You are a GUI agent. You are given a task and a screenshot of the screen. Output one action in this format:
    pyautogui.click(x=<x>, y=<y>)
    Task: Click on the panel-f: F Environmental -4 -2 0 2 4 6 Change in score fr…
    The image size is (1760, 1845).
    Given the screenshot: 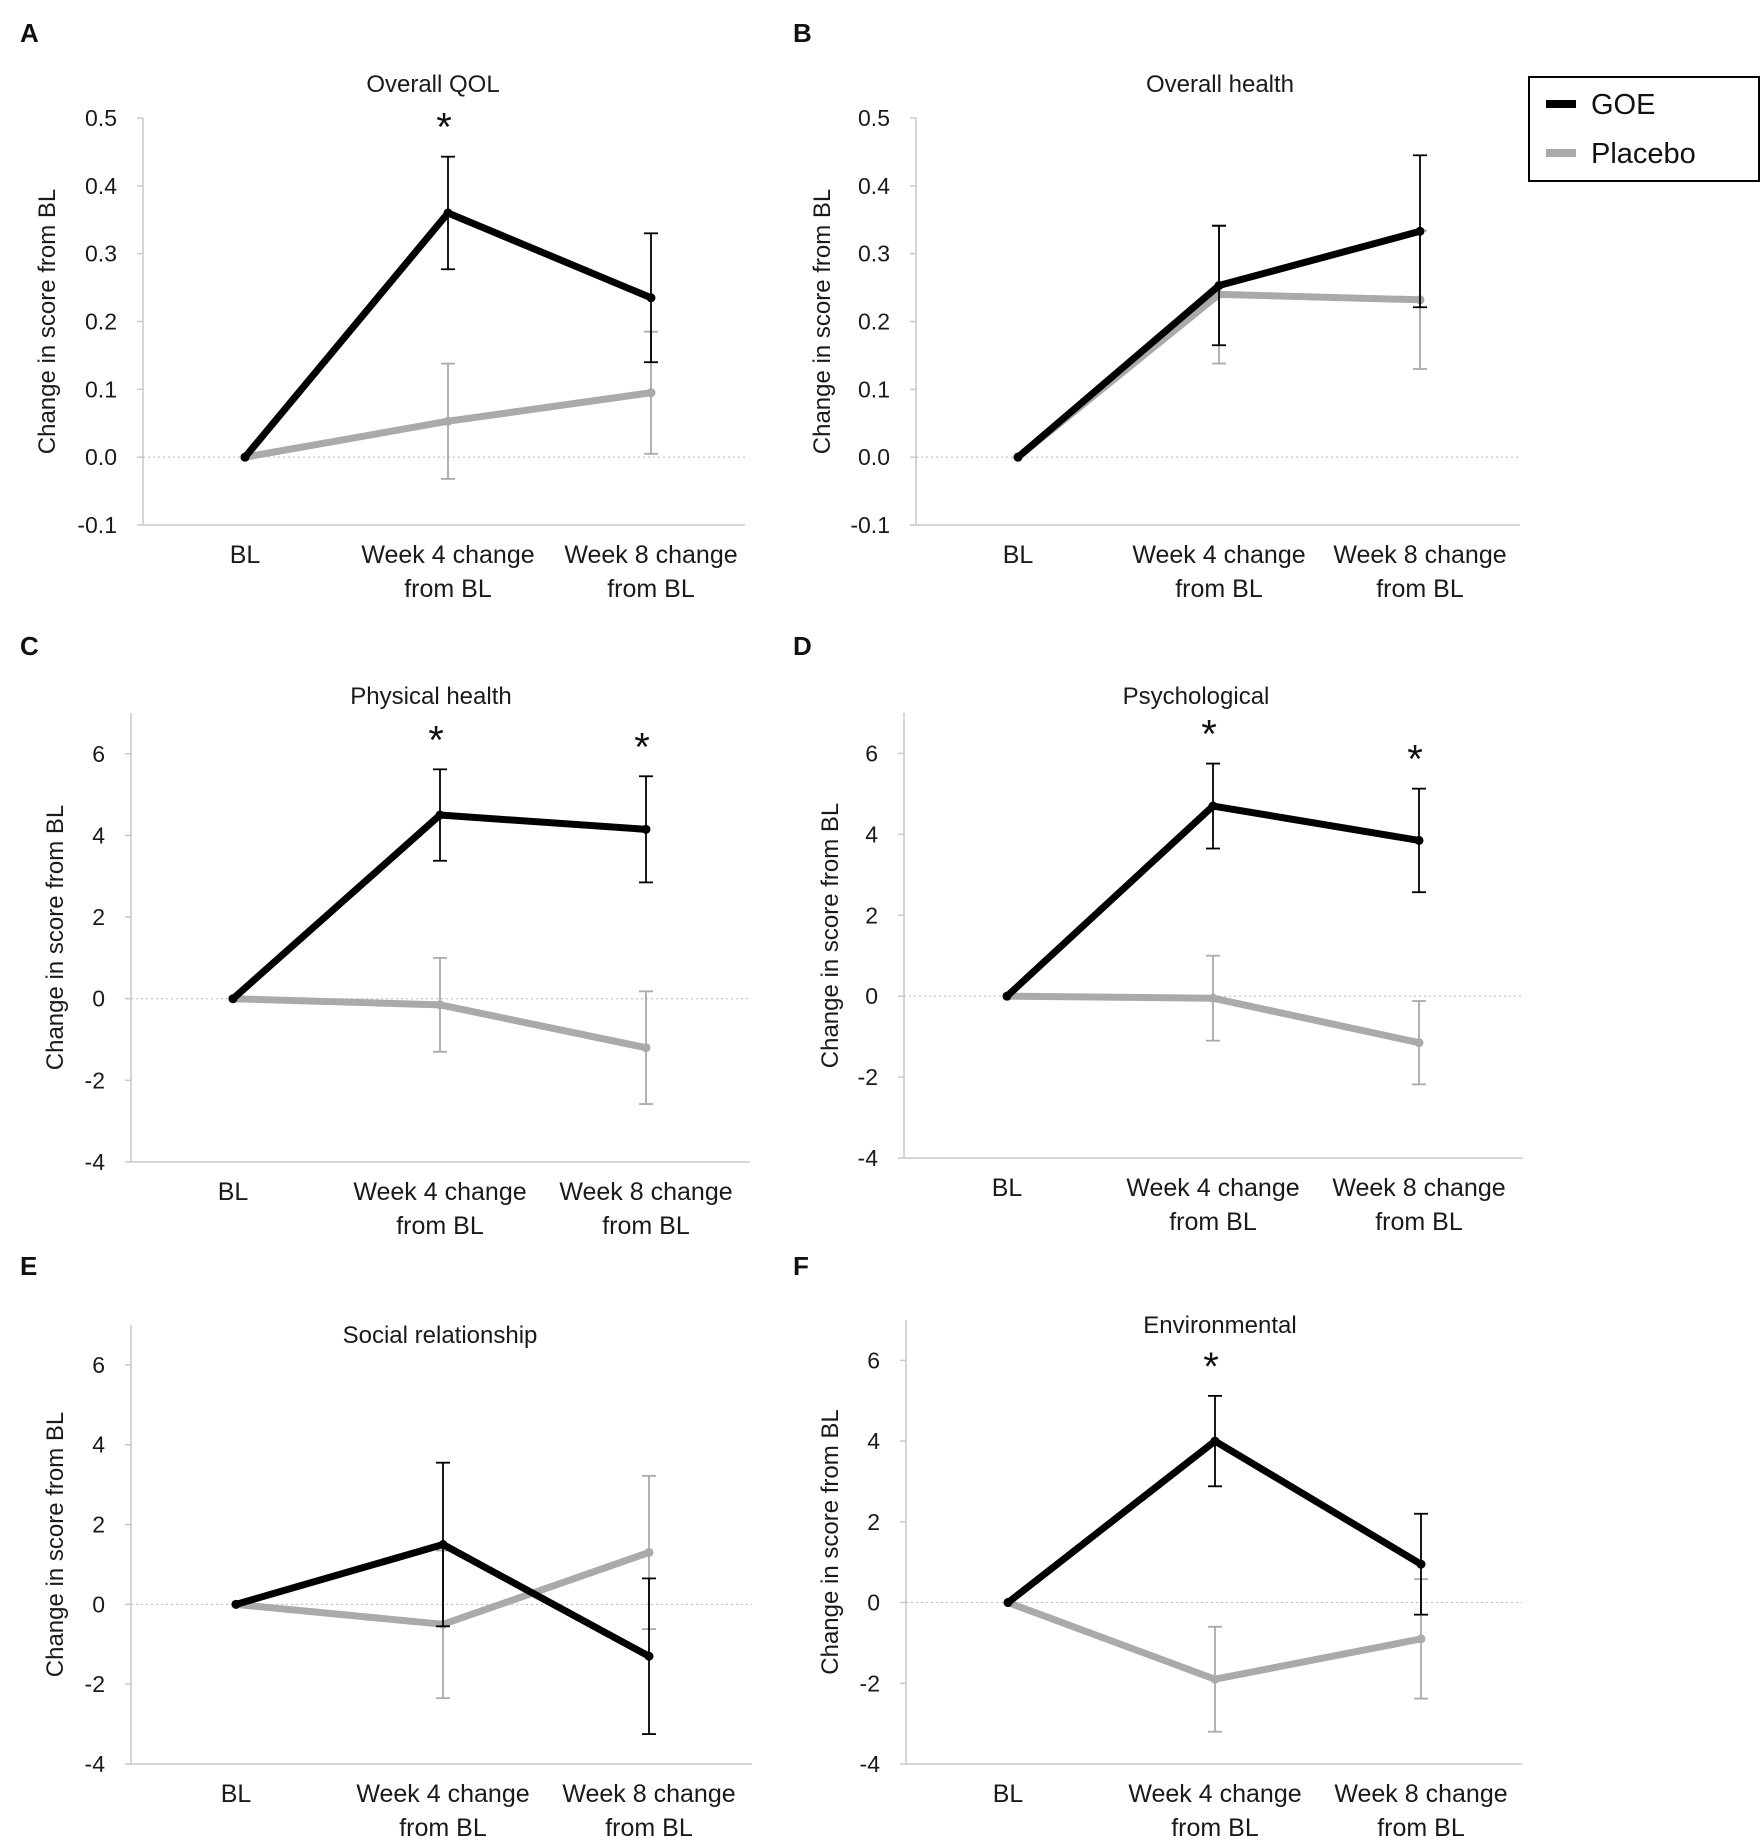 What is the action you would take?
    pyautogui.click(x=1157, y=1546)
    